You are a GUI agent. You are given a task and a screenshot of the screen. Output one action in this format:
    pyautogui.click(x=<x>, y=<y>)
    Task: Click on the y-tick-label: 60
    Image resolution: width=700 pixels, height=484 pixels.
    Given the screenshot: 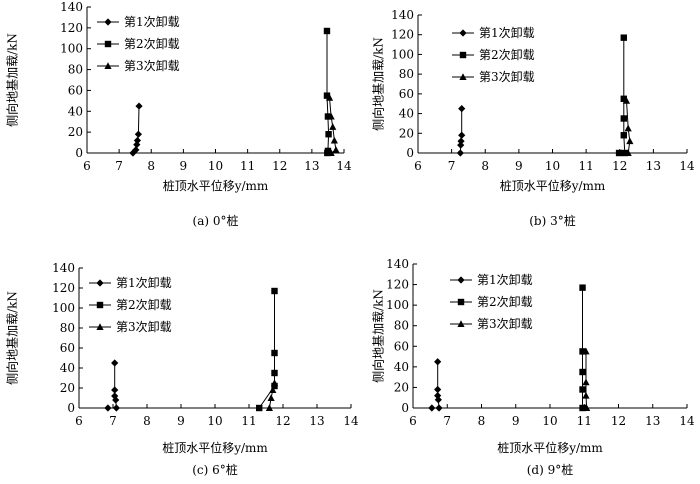 What is the action you would take?
    pyautogui.click(x=401, y=346)
    